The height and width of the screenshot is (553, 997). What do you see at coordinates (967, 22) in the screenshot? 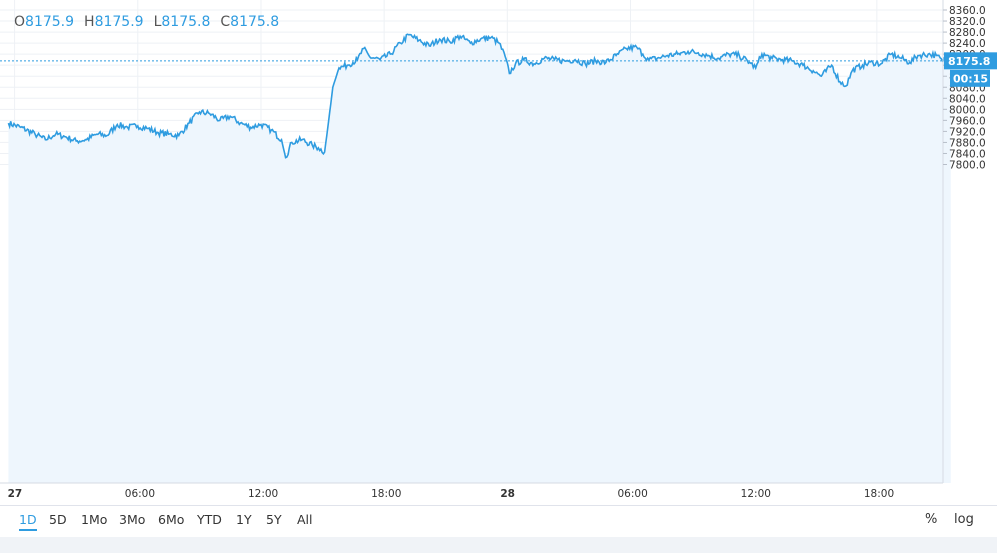
I see `y-tick-label: 8320.0` at bounding box center [967, 22].